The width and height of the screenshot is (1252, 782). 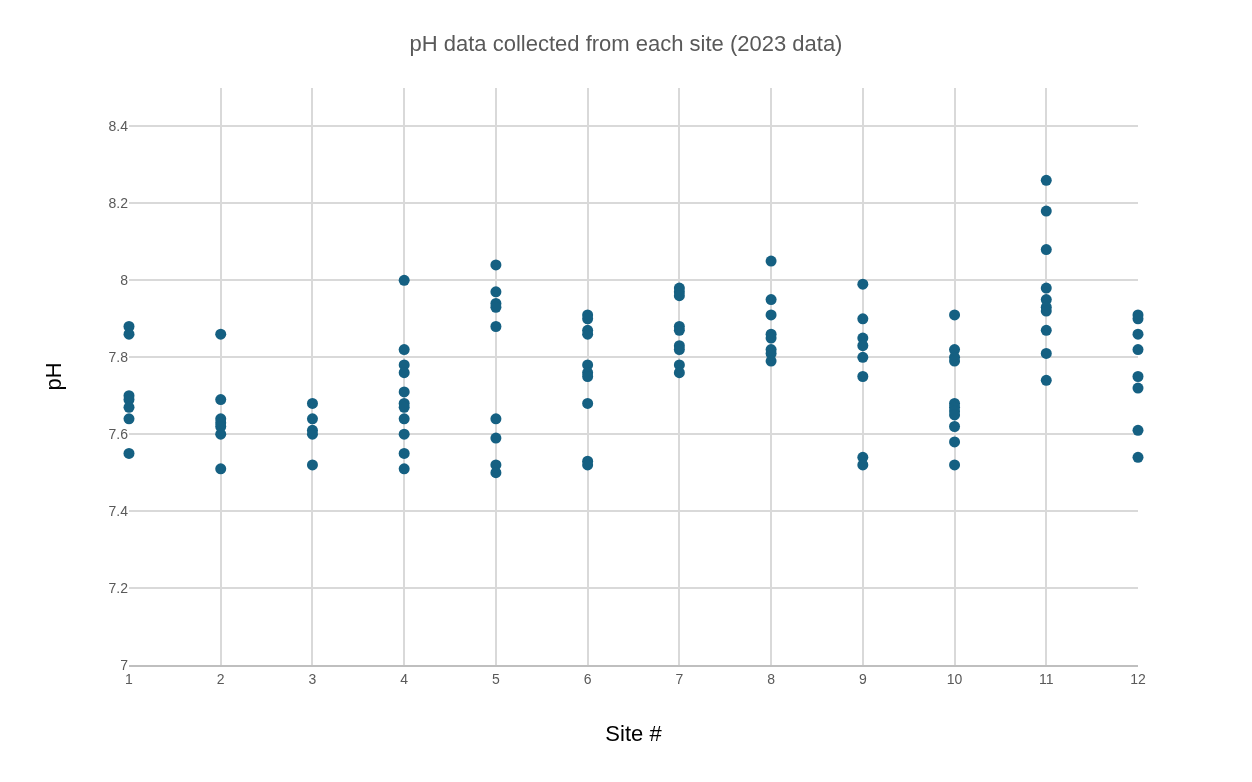 What do you see at coordinates (1138, 678) in the screenshot?
I see `x-tick-label: 12` at bounding box center [1138, 678].